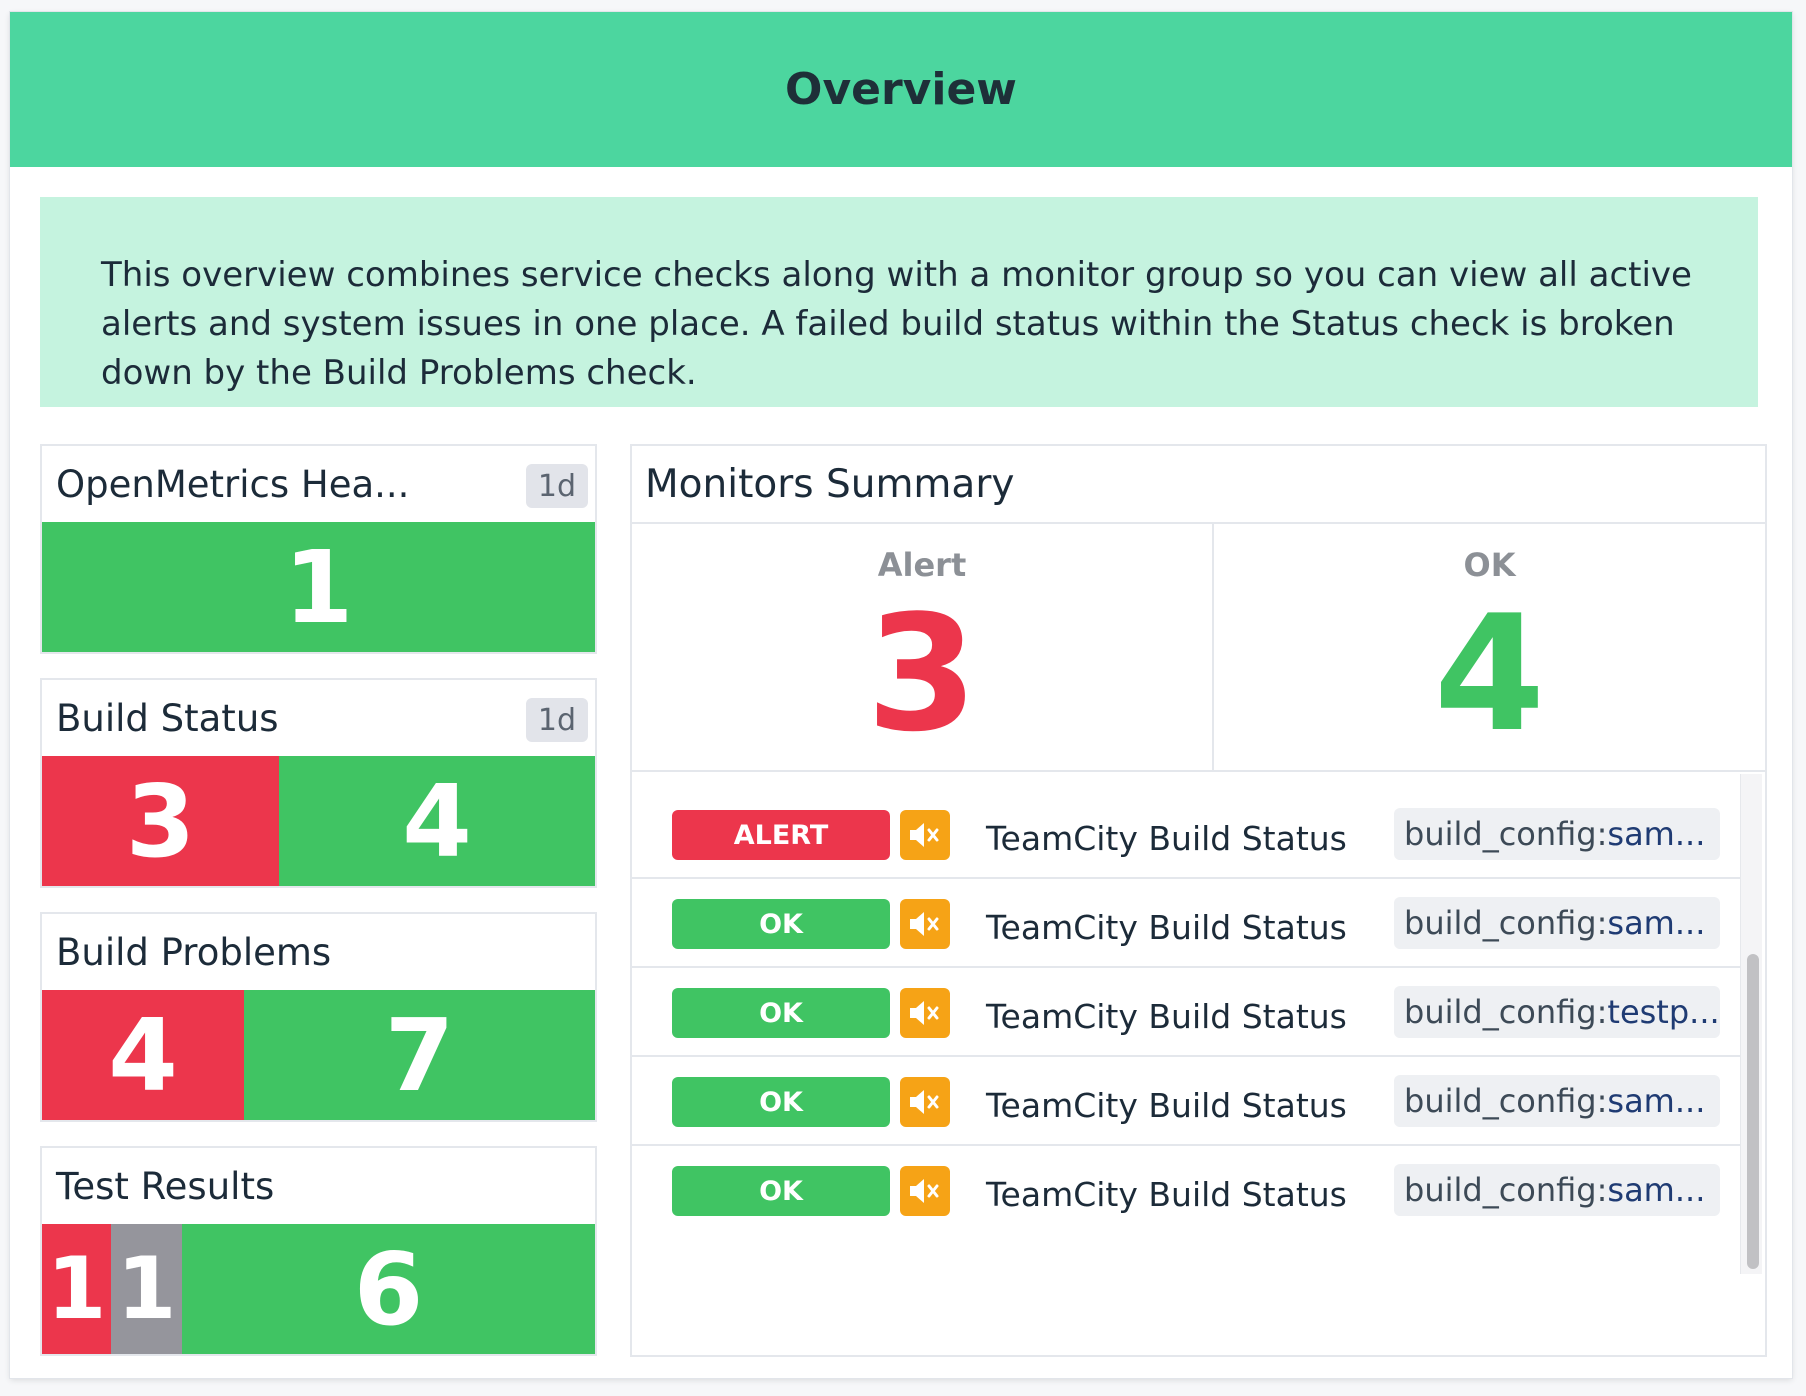  I want to click on alert-label: Alert, so click(922, 565).